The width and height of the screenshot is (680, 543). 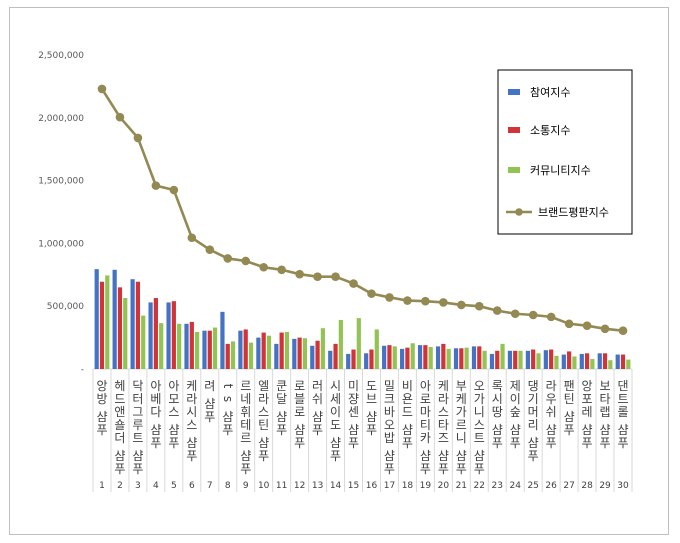 I want to click on svg-text: 네, so click(x=245, y=399).